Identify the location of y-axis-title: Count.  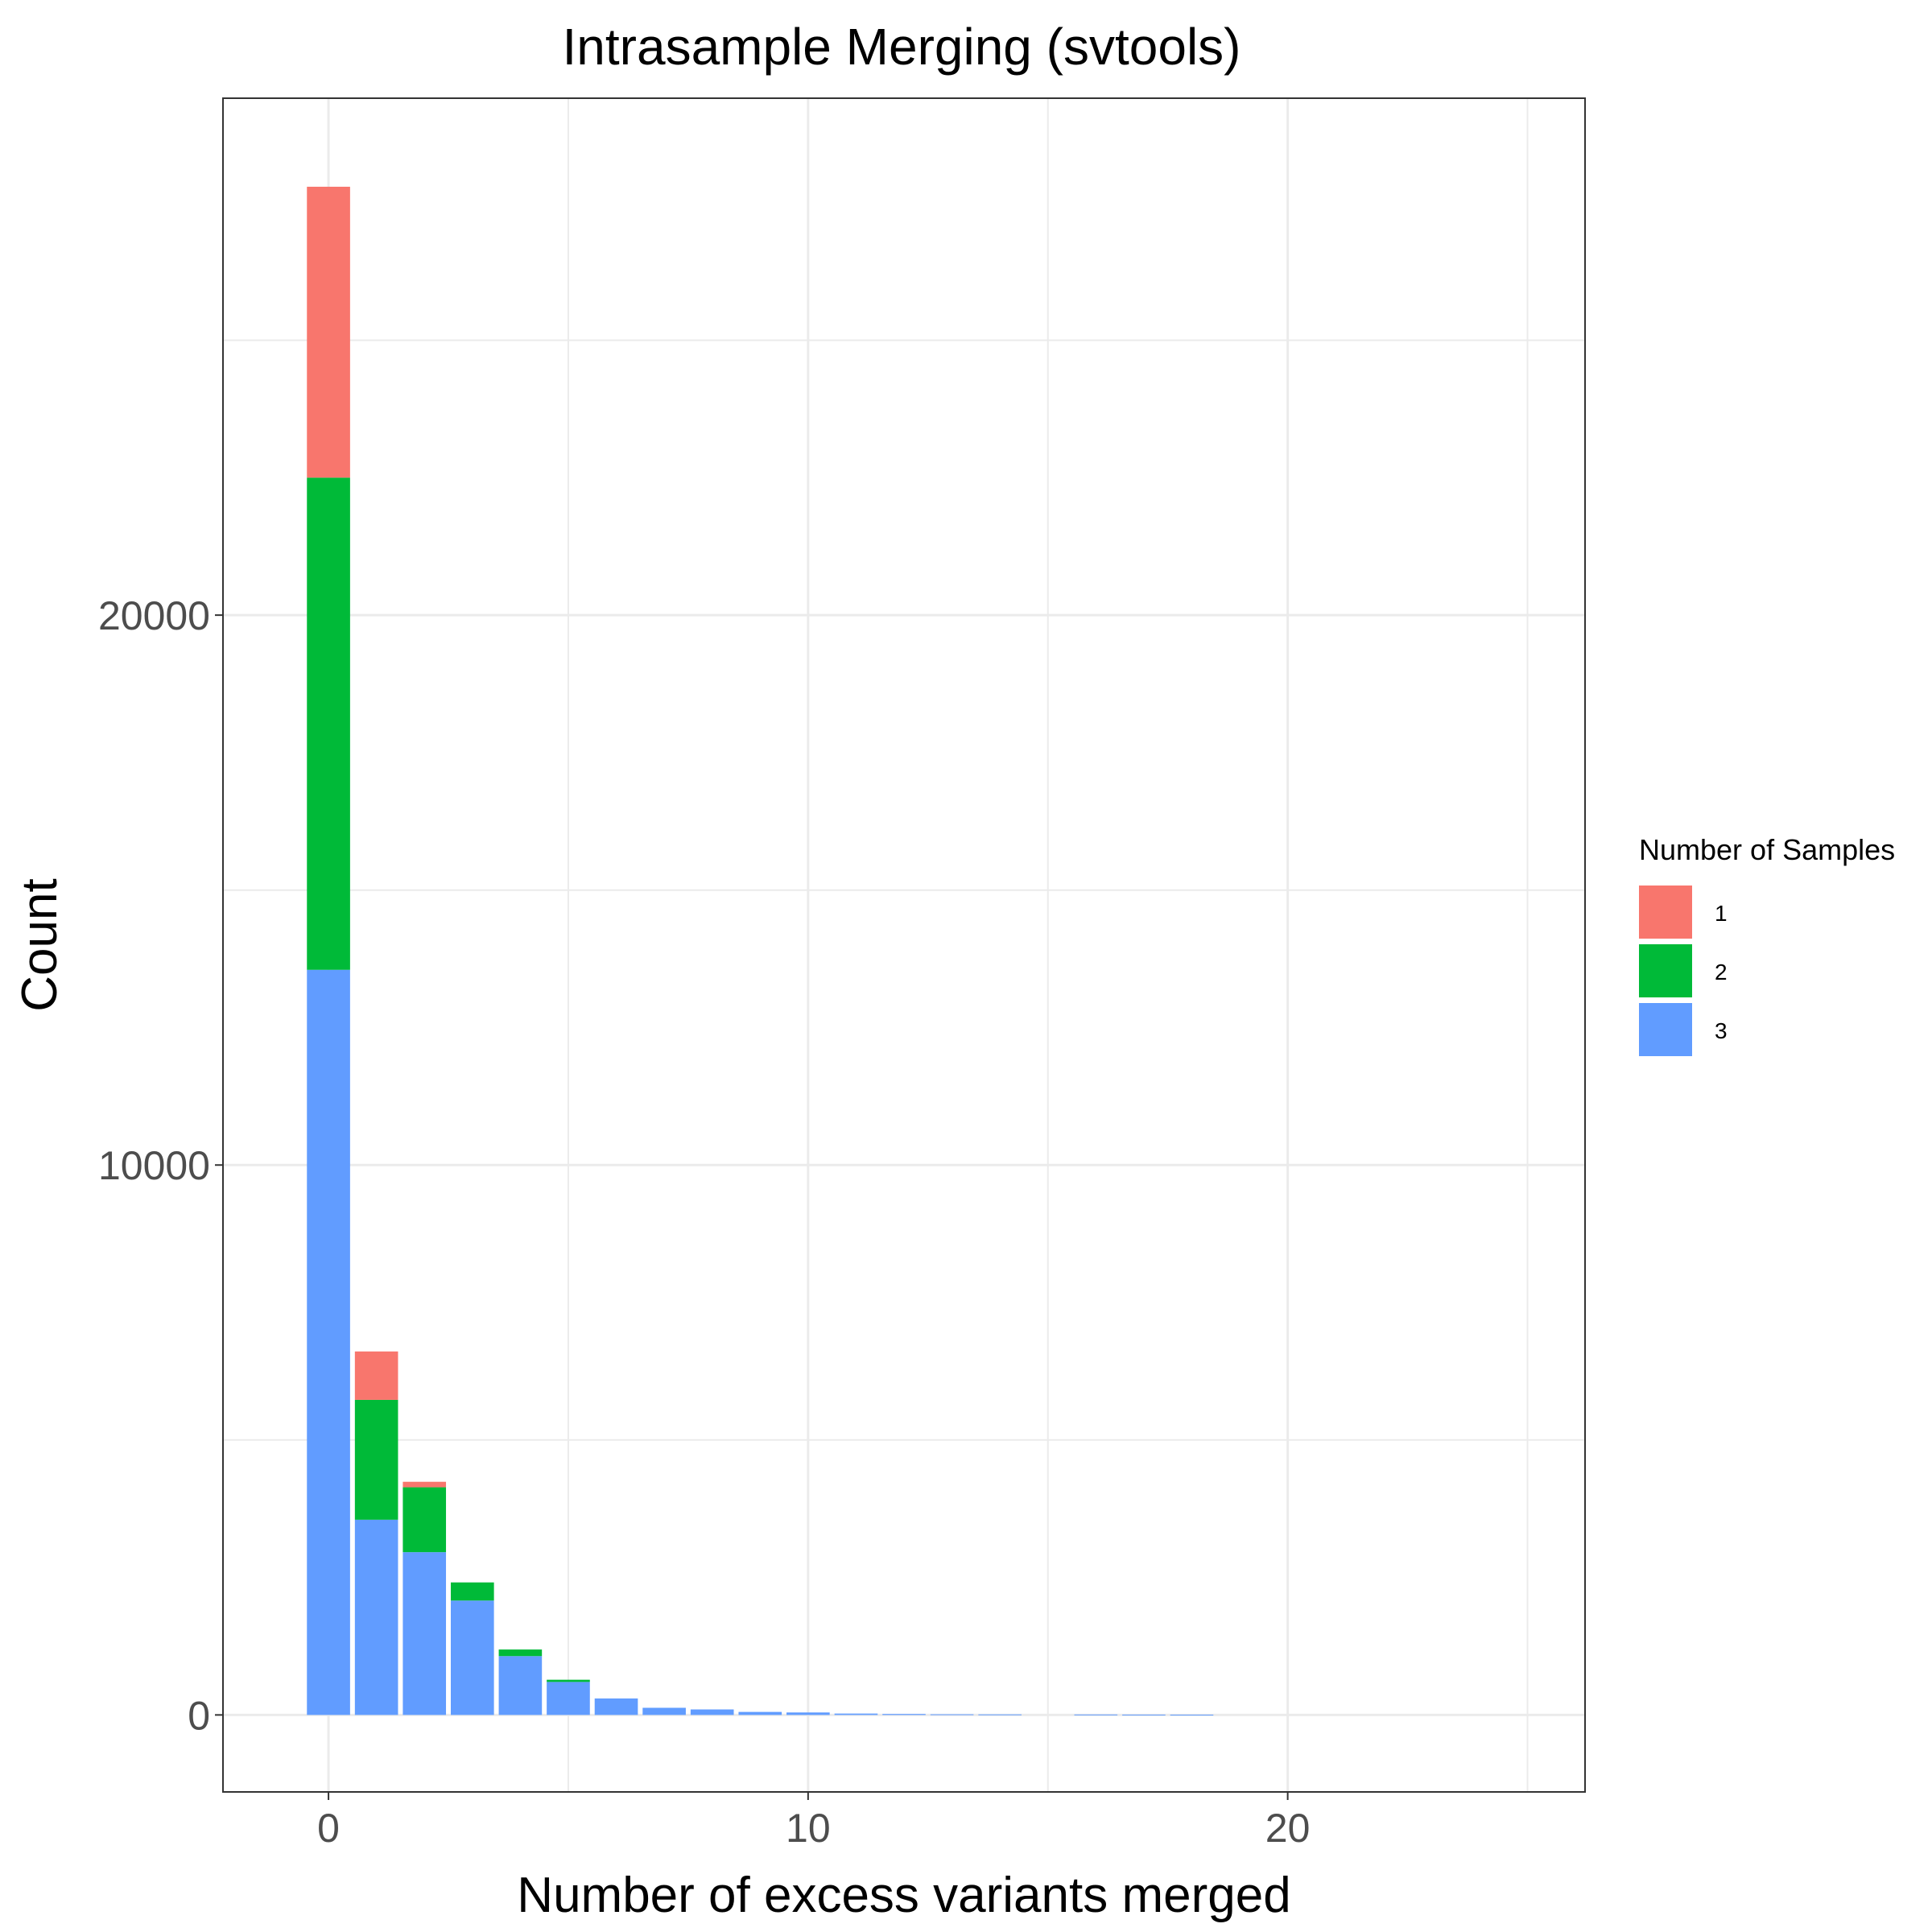
(40, 944).